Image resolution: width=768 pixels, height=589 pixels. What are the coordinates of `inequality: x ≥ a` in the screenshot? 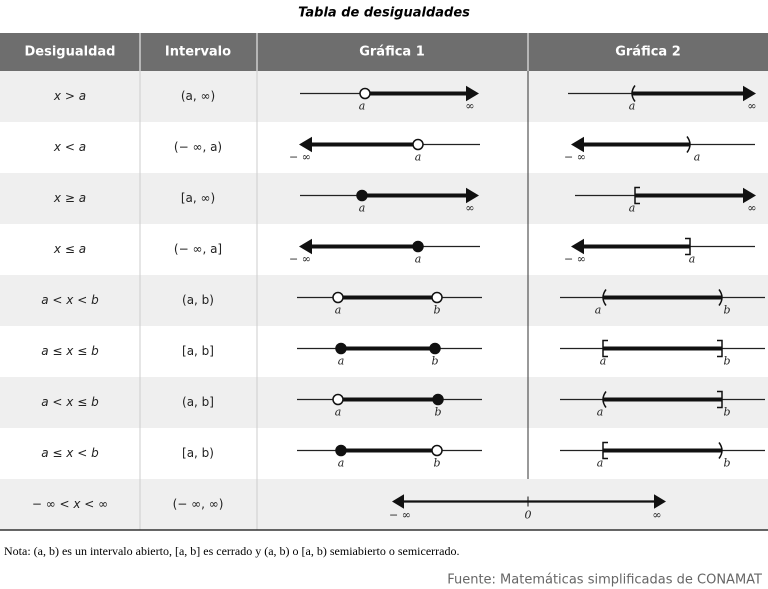 It's located at (69, 198).